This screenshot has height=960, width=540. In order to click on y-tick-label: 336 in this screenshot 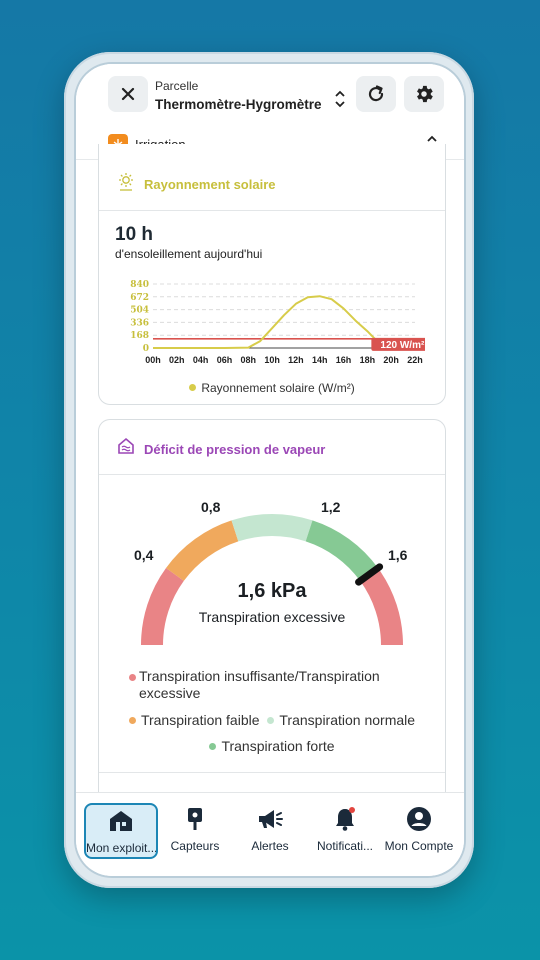, I will do `click(139, 323)`.